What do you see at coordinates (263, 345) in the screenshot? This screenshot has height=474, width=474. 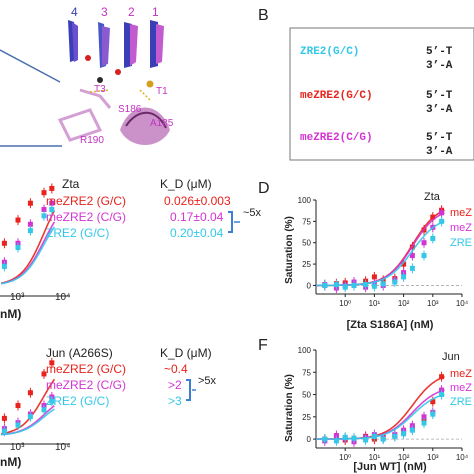 I see `panel-letter: F` at bounding box center [263, 345].